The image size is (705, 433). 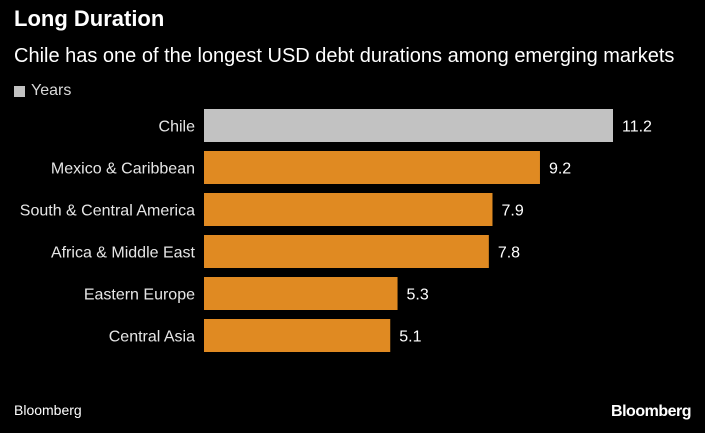 What do you see at coordinates (410, 337) in the screenshot?
I see `value-label-central-asia: 5.1` at bounding box center [410, 337].